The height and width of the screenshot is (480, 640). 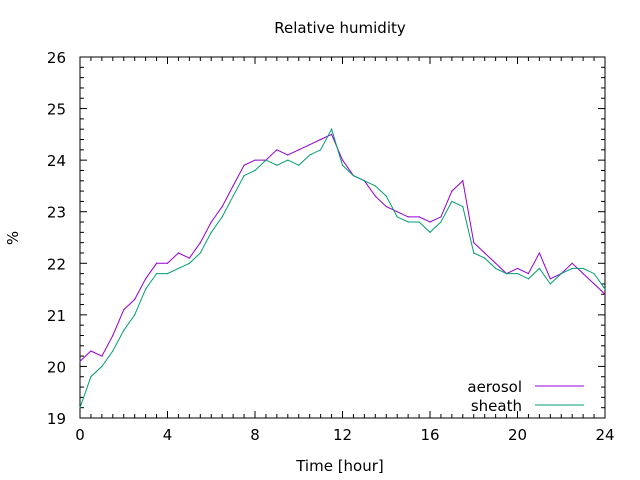 I want to click on x-tick-label: 16, so click(x=429, y=435).